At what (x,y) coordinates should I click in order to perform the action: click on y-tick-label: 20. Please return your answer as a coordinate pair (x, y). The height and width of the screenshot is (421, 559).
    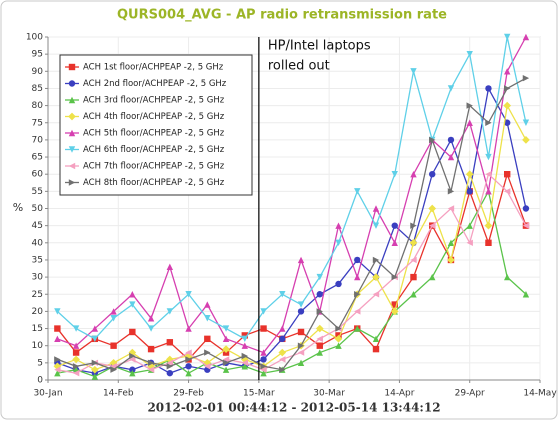
    Looking at the image, I should click on (38, 312).